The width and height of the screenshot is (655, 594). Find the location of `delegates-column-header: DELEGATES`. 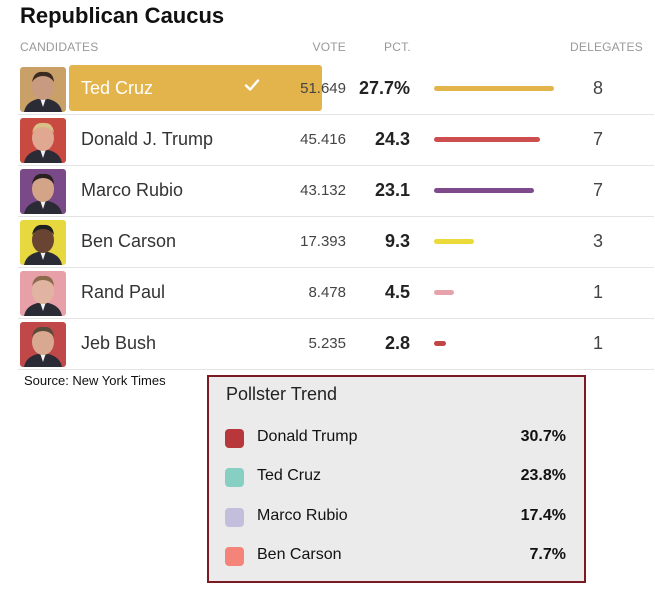

delegates-column-header: DELEGATES is located at coordinates (606, 47).